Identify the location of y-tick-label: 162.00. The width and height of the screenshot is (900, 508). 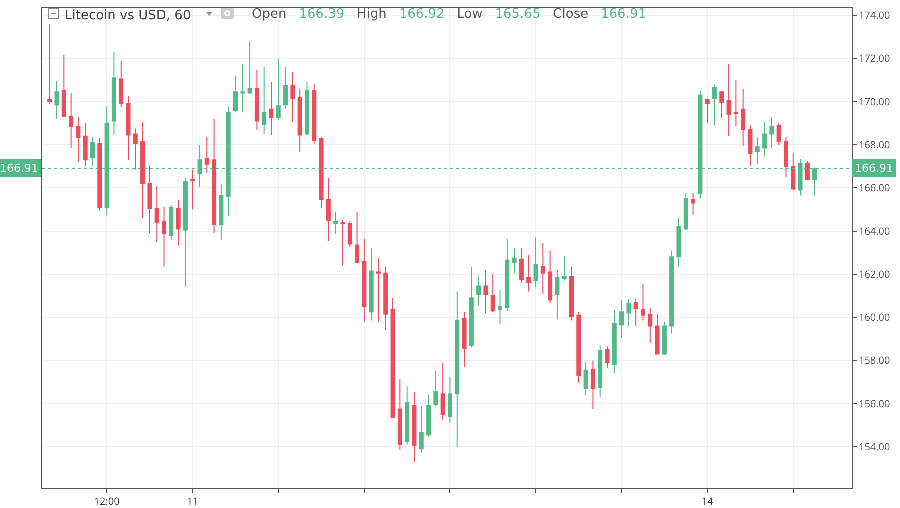
(874, 273).